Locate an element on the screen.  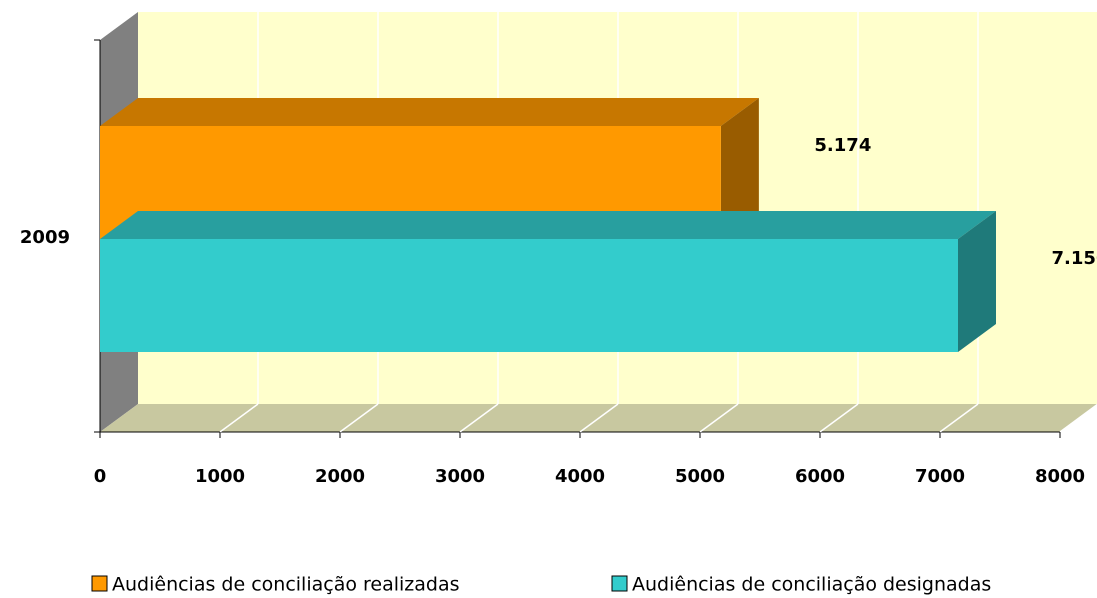
x-tick-label: 3000 is located at coordinates (460, 476).